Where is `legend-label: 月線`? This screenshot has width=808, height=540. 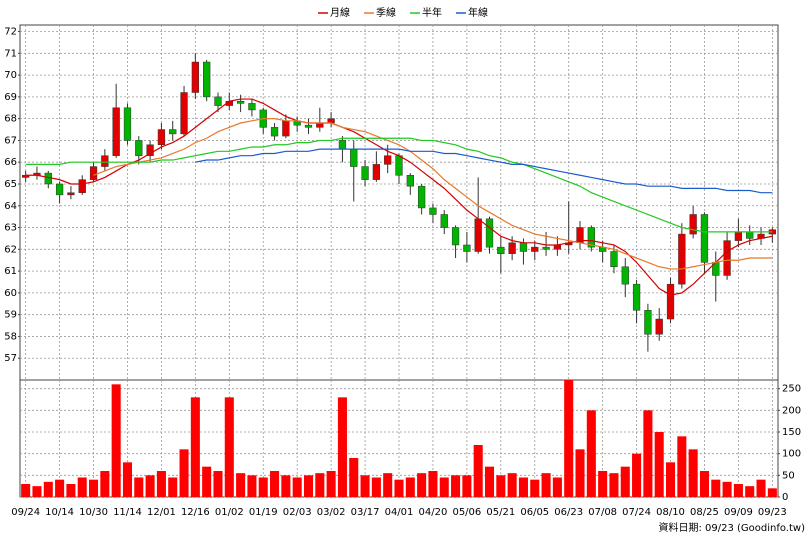
legend-label: 月線 is located at coordinates (340, 12).